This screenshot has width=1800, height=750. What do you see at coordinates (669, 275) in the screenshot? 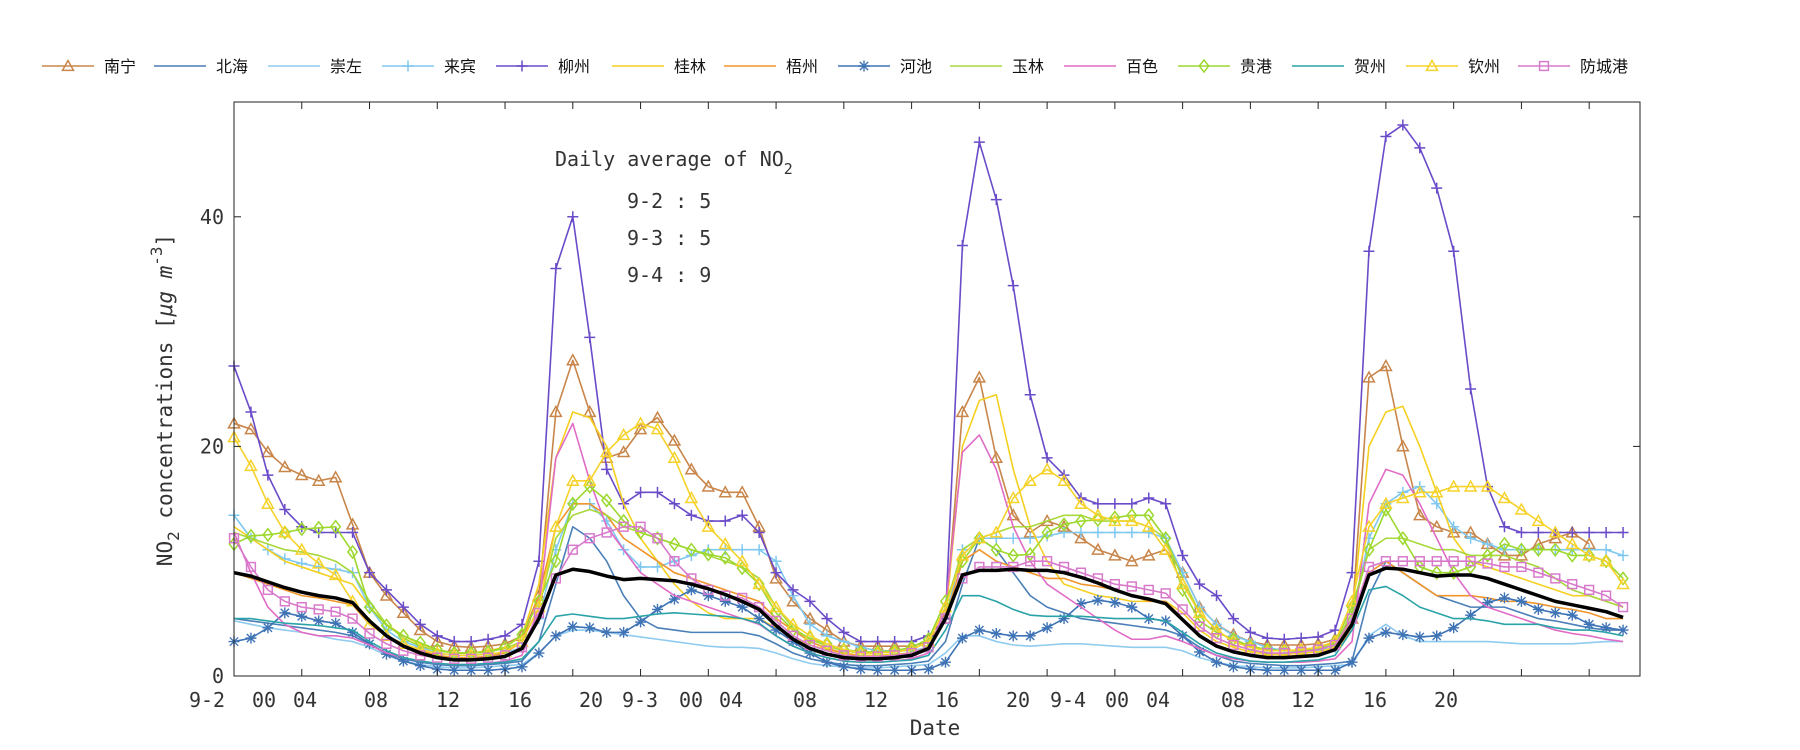
I see `annotation-line-3: 9-4 : 9` at bounding box center [669, 275].